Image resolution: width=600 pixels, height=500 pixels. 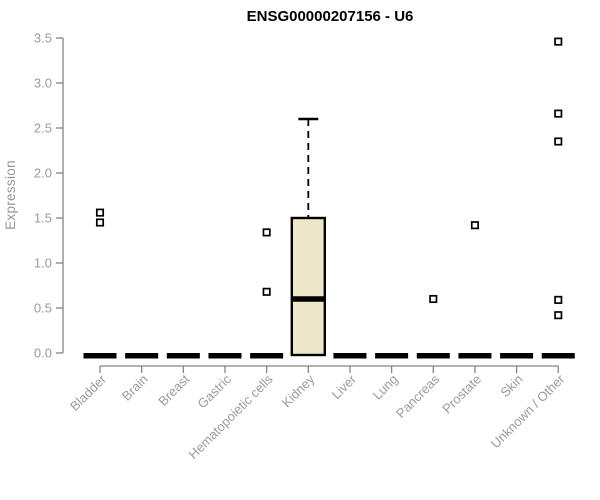 What do you see at coordinates (43, 83) in the screenshot?
I see `y-axis-tick-label: 3.0` at bounding box center [43, 83].